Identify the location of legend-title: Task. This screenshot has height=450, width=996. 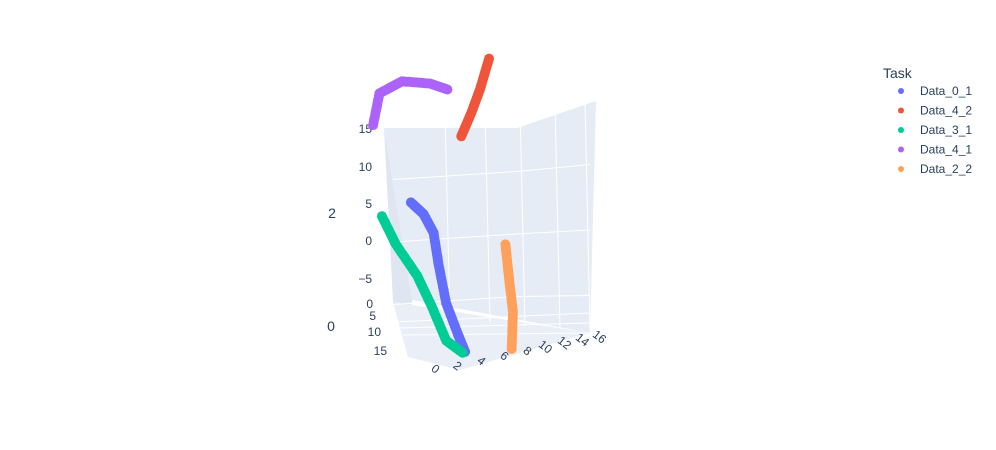
(898, 73).